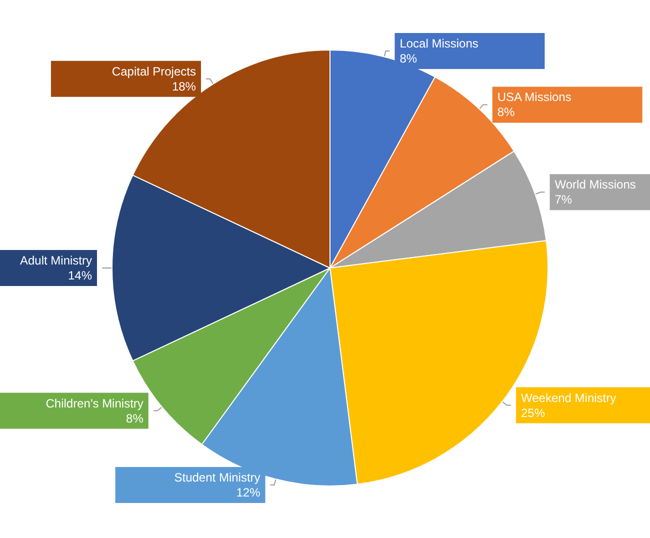 This screenshot has height=538, width=650. Describe the element at coordinates (563, 199) in the screenshot. I see `data-label: 7%` at that location.